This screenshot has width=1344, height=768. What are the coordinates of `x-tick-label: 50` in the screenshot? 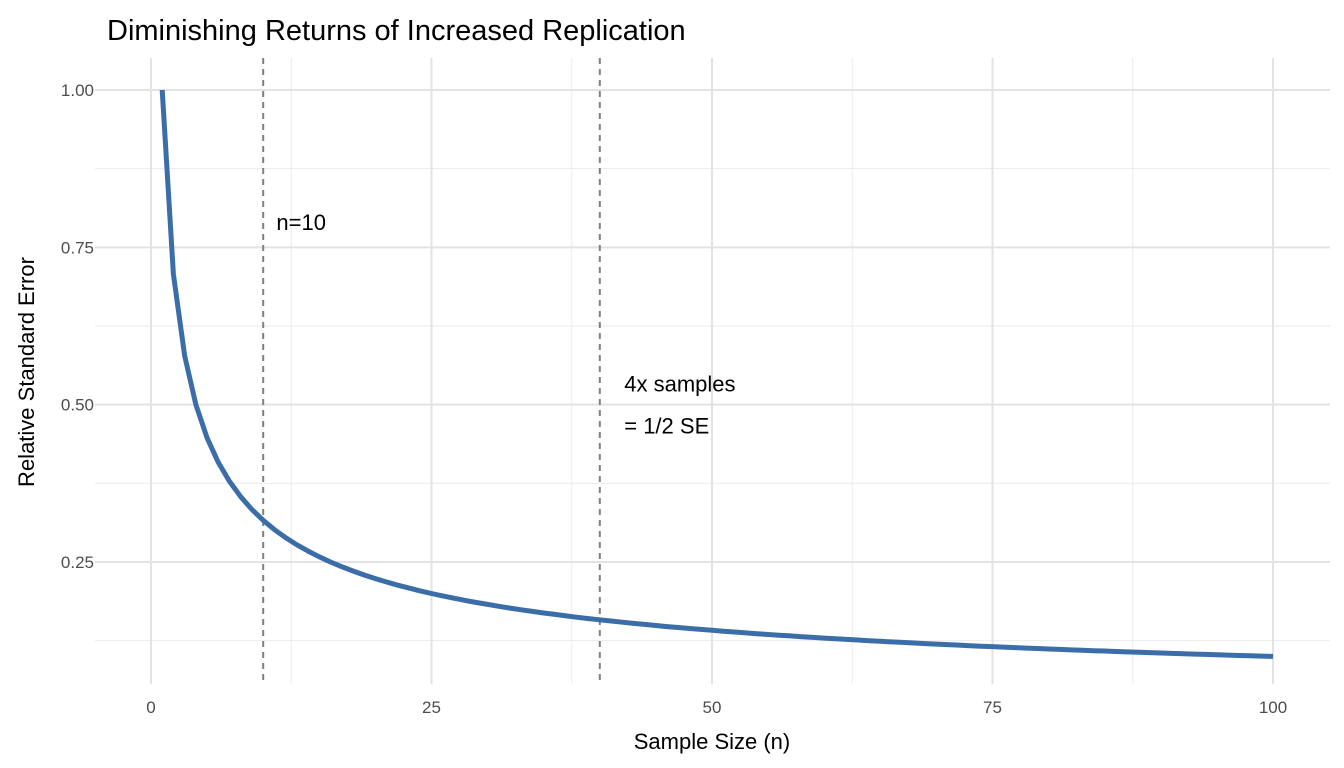 It's located at (712, 707).